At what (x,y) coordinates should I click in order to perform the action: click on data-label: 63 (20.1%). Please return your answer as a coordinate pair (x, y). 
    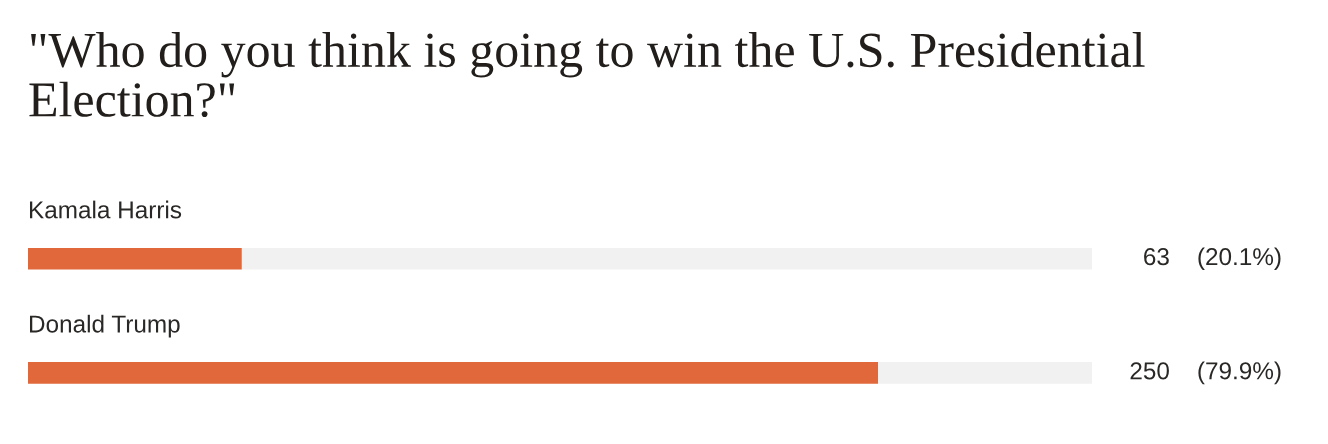
    Looking at the image, I should click on (1212, 259).